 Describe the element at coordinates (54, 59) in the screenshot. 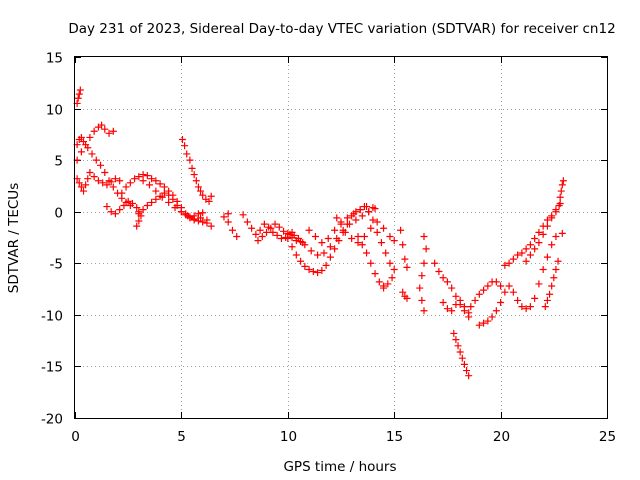

I see `y-tick-label: 15` at that location.